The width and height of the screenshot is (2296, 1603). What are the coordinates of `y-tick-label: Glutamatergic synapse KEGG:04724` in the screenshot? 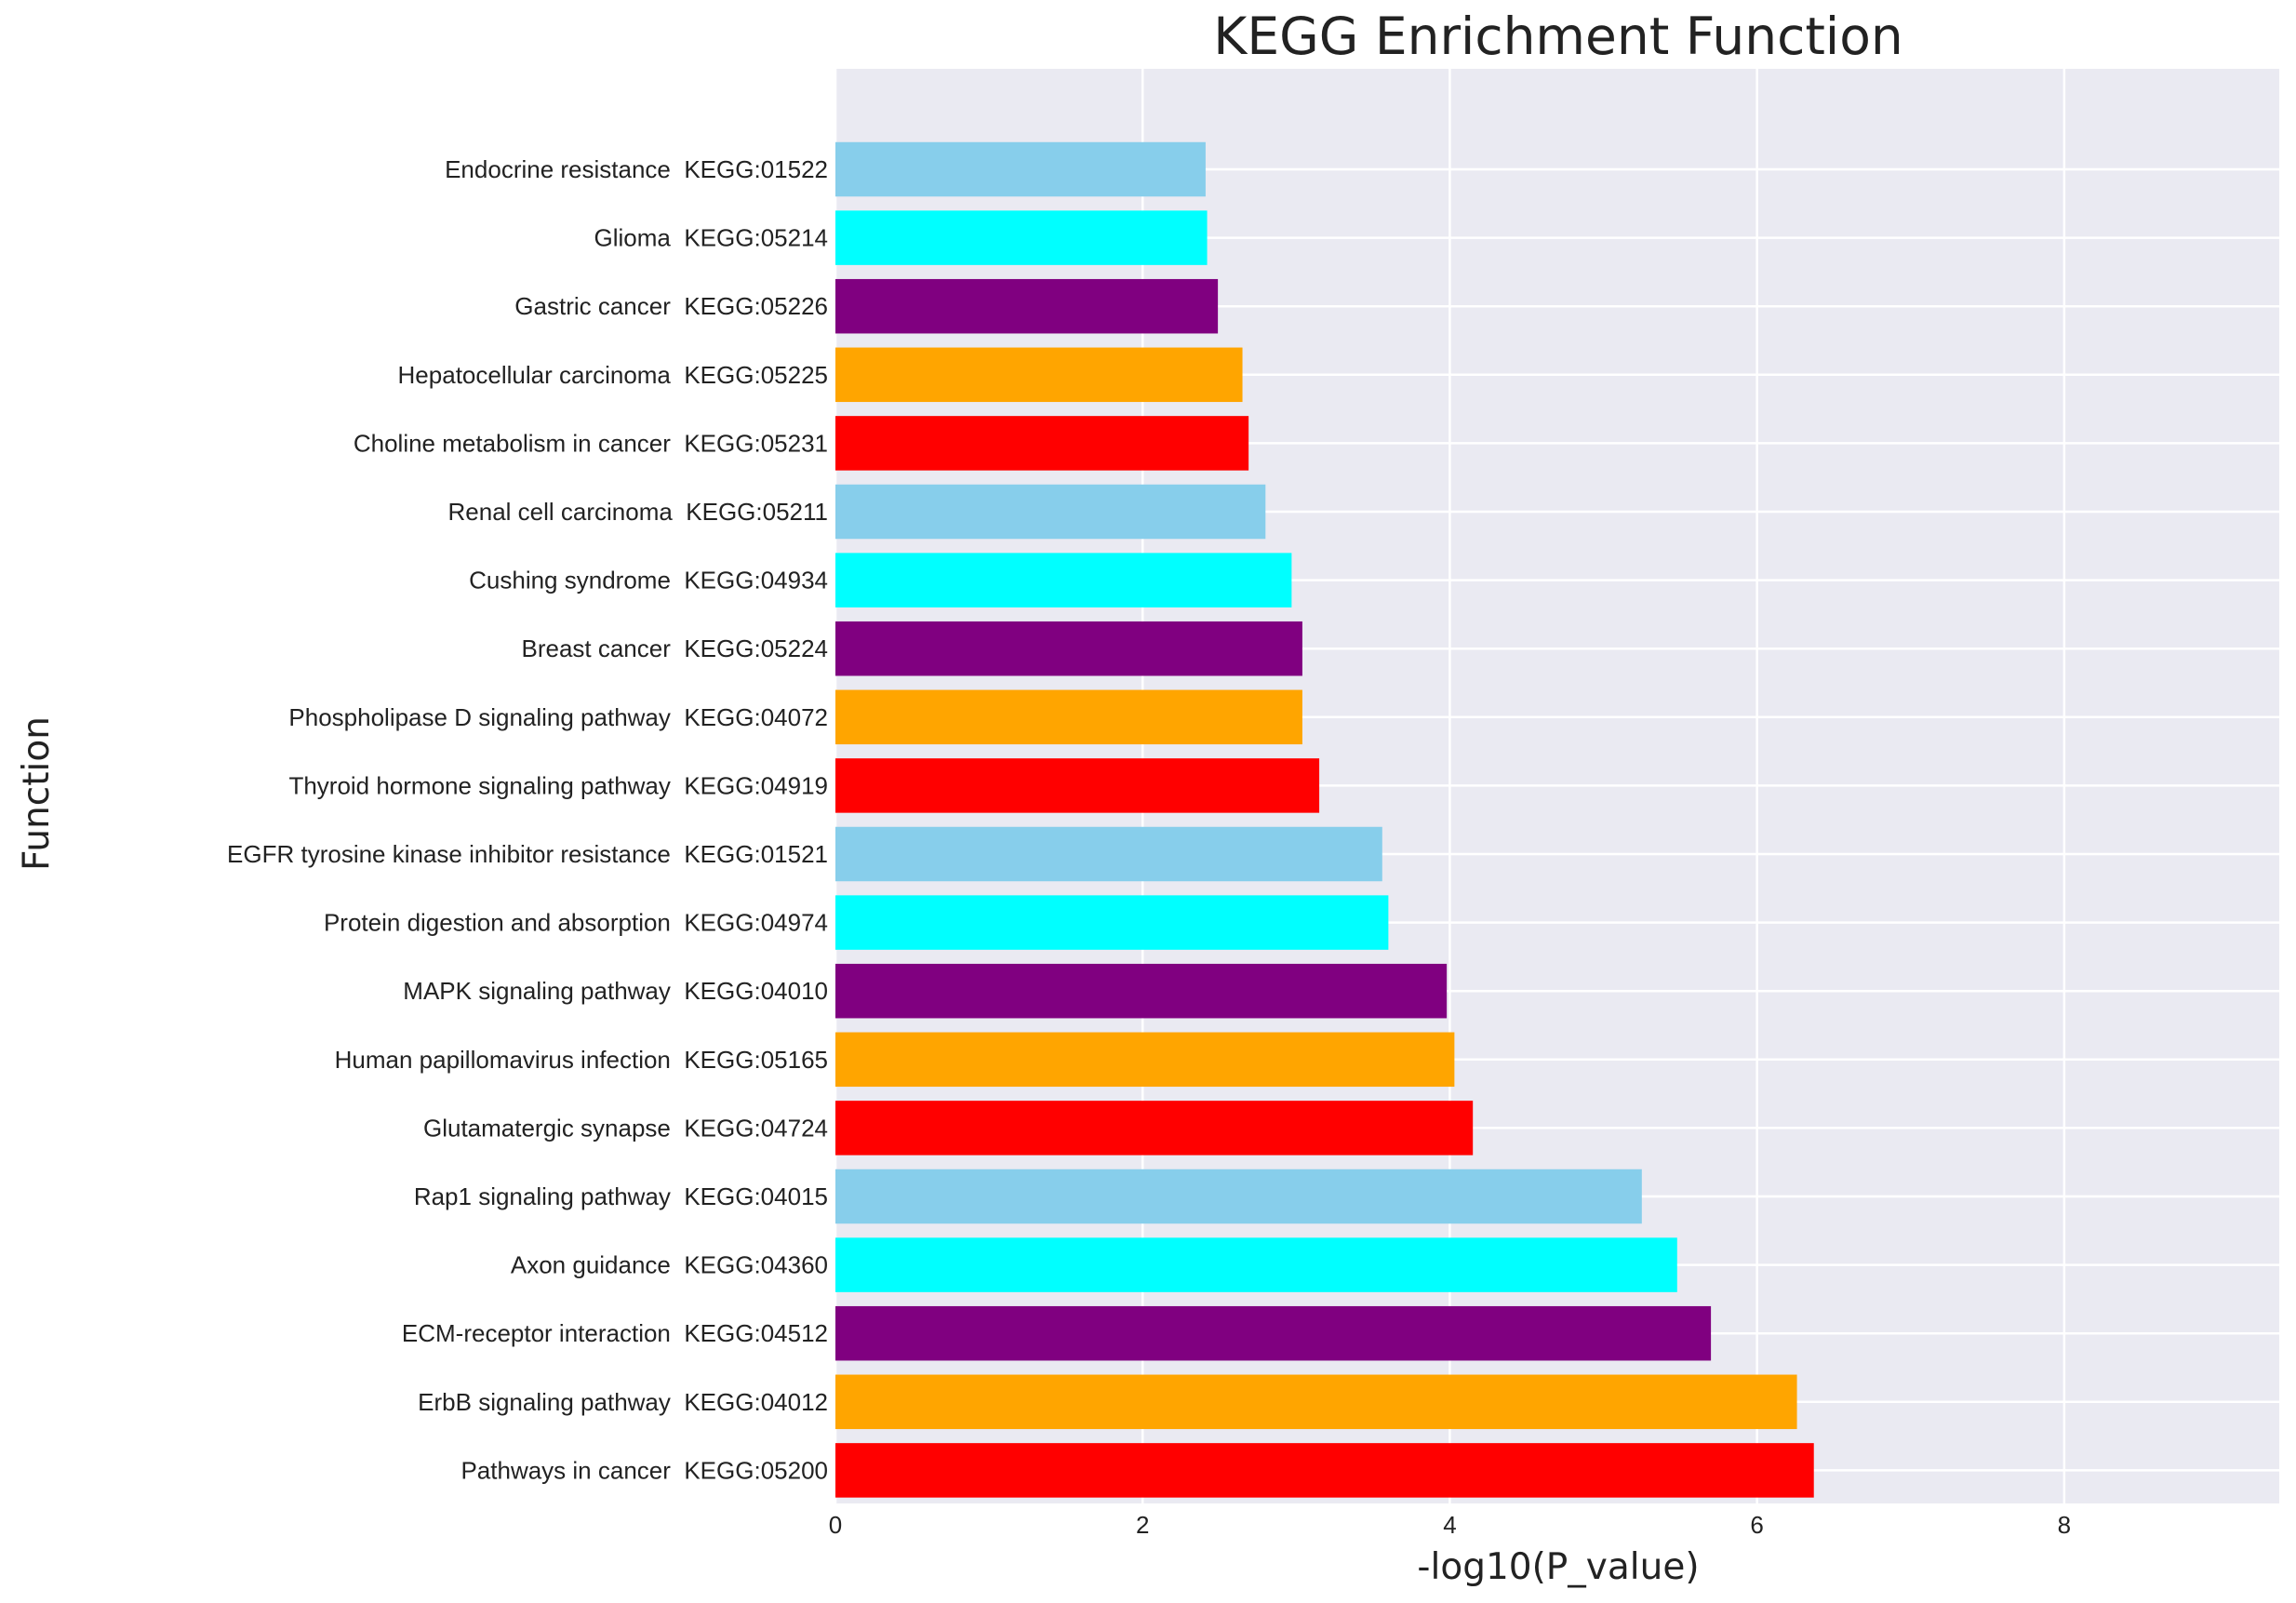 It's located at (625, 1128).